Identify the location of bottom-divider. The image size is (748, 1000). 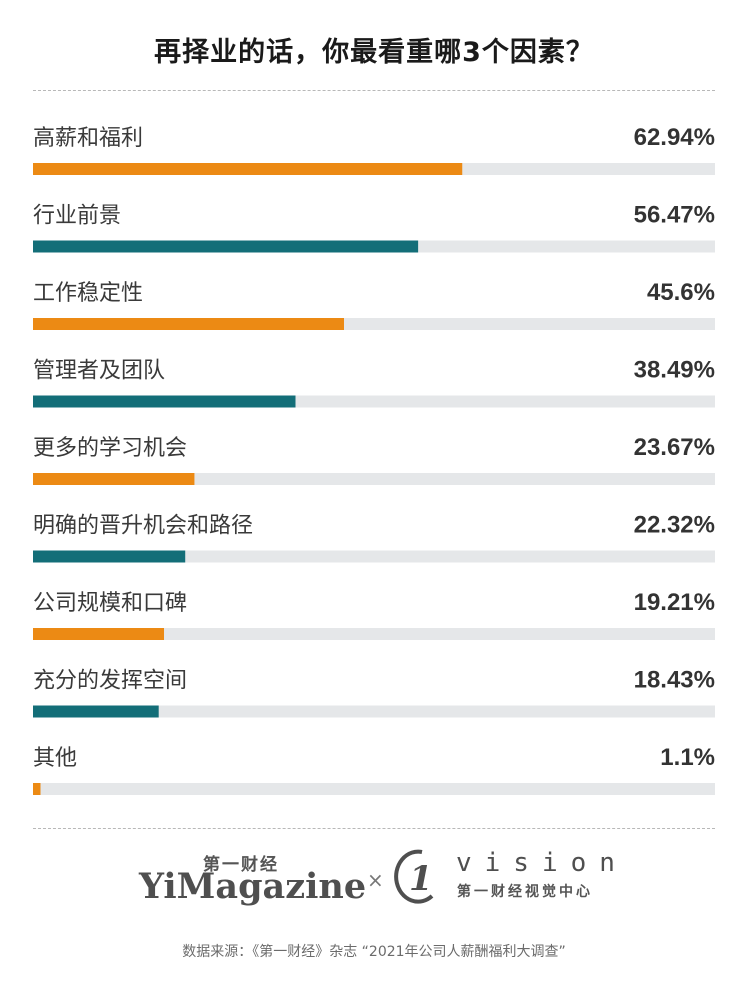
(374, 828).